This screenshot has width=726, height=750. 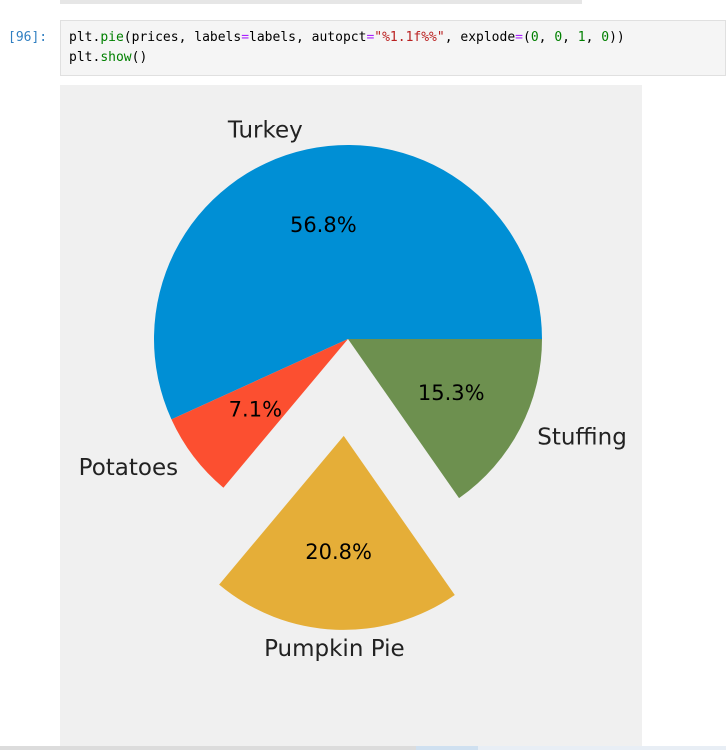 What do you see at coordinates (338, 552) in the screenshot?
I see `pie-percent-label: 20.8%` at bounding box center [338, 552].